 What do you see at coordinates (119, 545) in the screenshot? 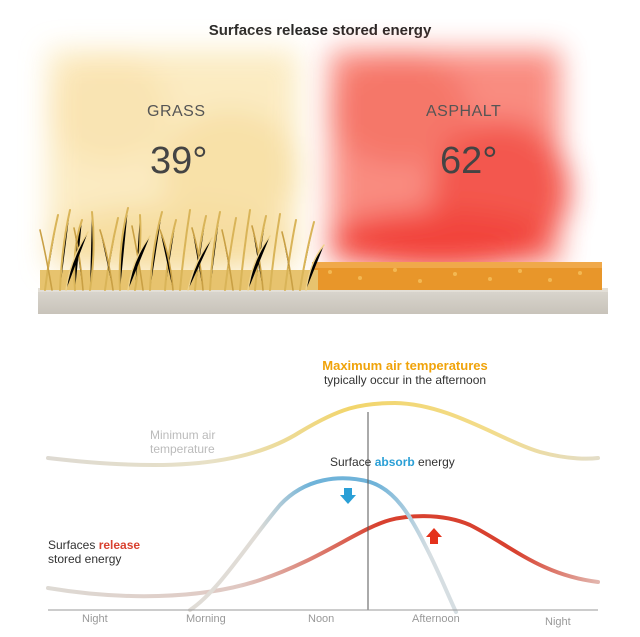
I see `release-keyword: release` at bounding box center [119, 545].